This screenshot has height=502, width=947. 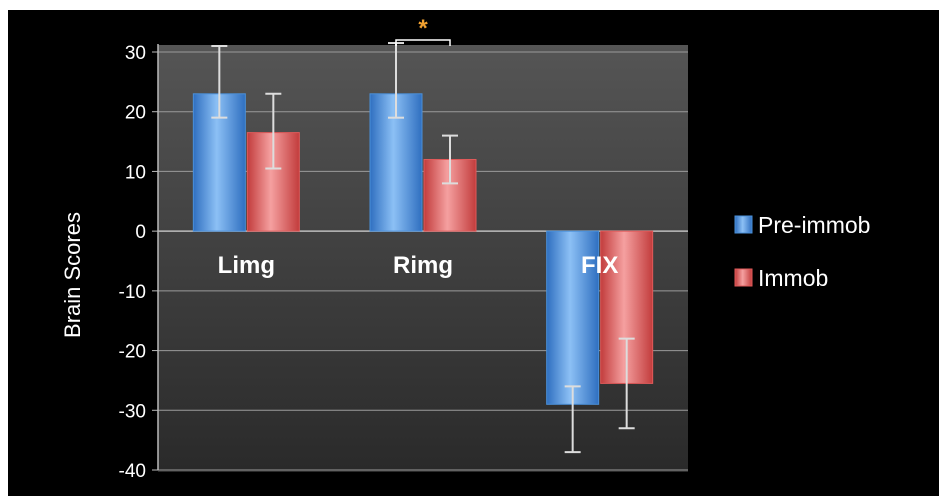 What do you see at coordinates (140, 232) in the screenshot?
I see `y-tick-label: 0` at bounding box center [140, 232].